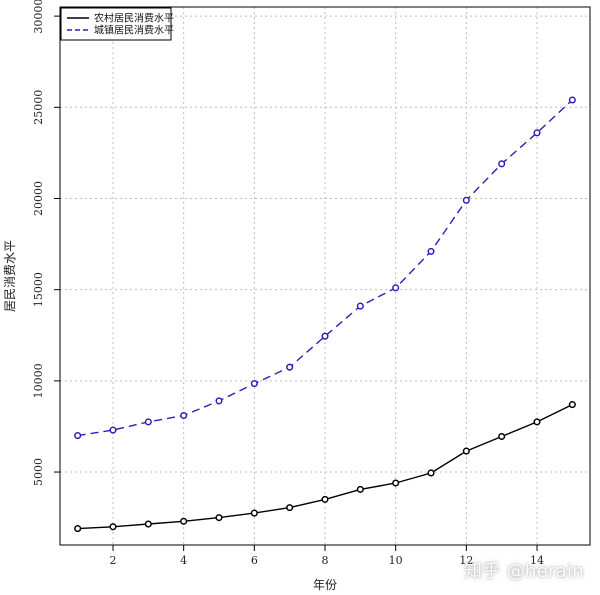  I want to click on x-tick-label: 2, so click(113, 560).